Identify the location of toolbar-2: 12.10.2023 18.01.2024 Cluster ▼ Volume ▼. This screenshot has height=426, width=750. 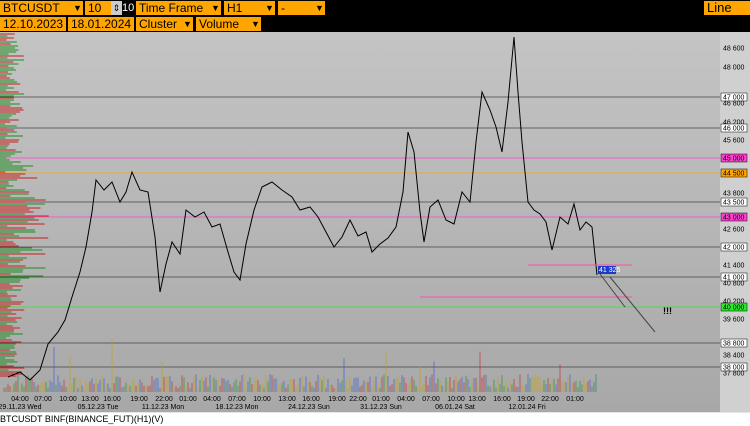
(375, 24).